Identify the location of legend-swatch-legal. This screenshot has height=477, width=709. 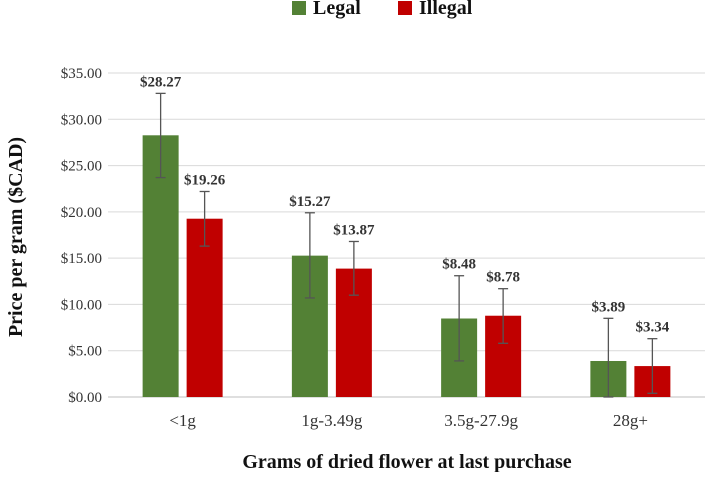
(299, 8).